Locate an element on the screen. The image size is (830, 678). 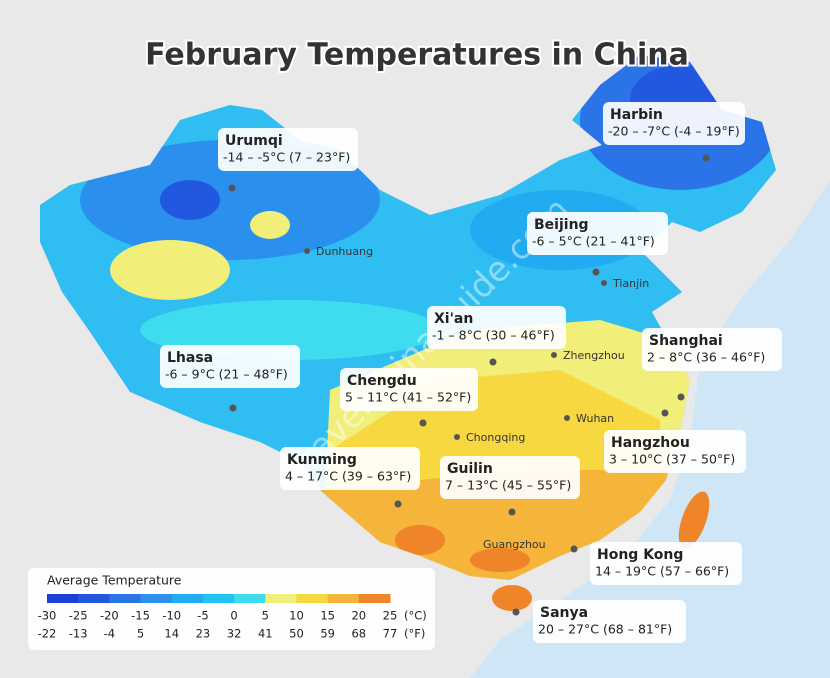
celsius-label: -10 is located at coordinates (171, 616).